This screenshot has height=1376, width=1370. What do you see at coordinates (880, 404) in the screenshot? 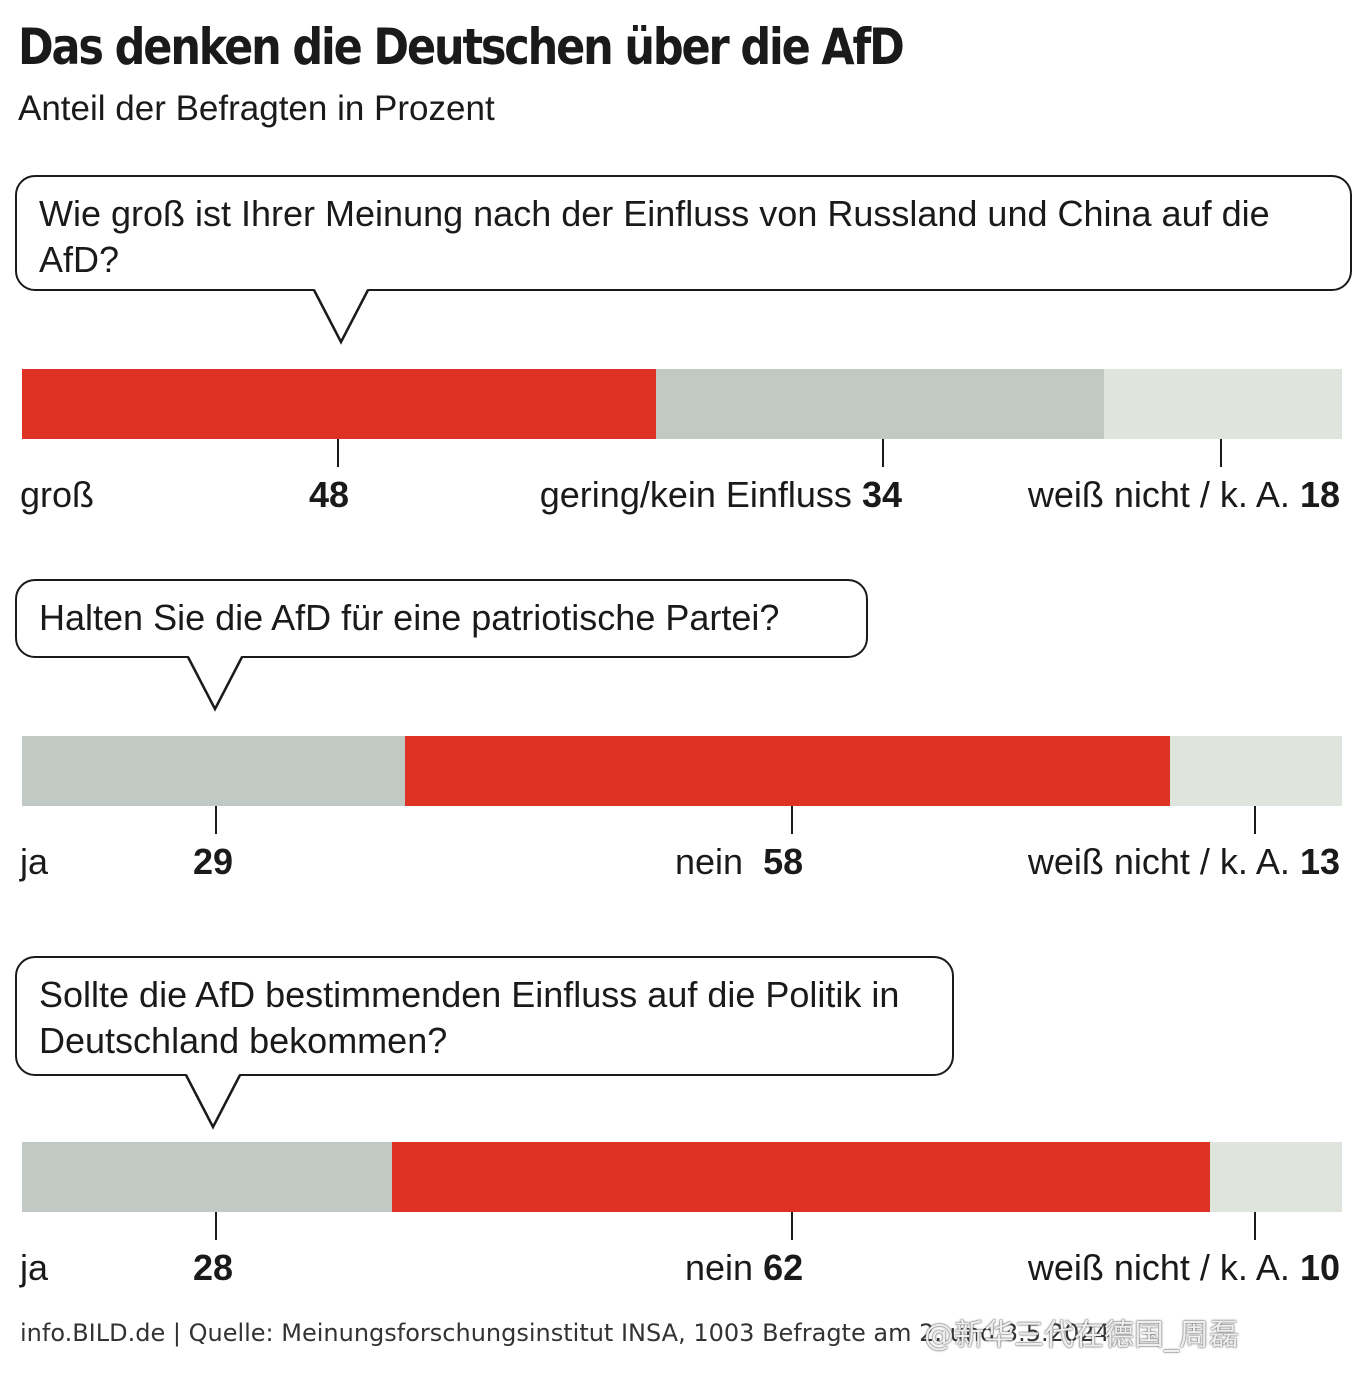
I see `bar-segment-gering` at bounding box center [880, 404].